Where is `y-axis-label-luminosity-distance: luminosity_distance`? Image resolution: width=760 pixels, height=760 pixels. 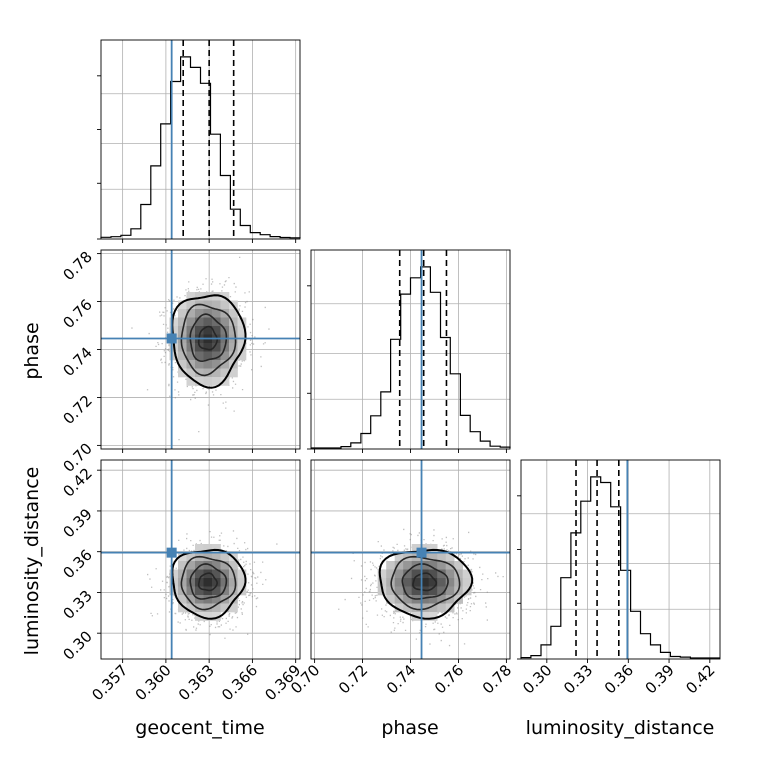
y-axis-label-luminosity-distance: luminosity_distance is located at coordinates (32, 561).